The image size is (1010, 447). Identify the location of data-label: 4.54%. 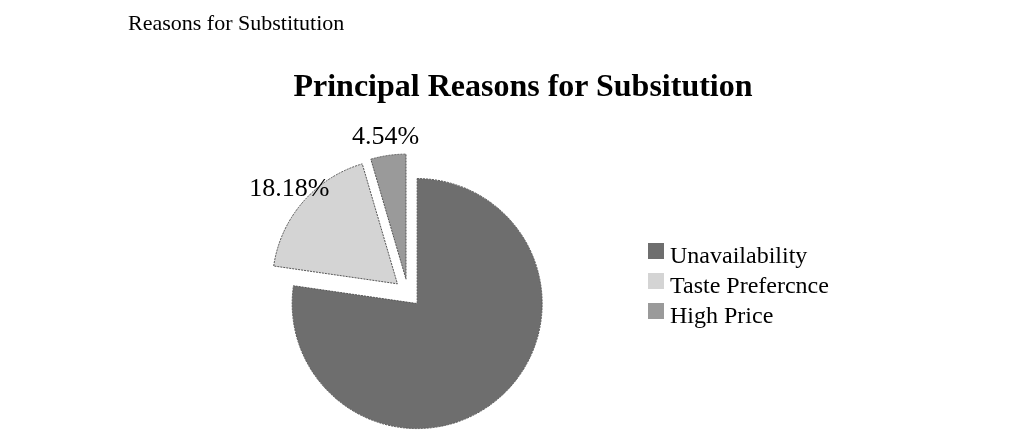
(386, 135).